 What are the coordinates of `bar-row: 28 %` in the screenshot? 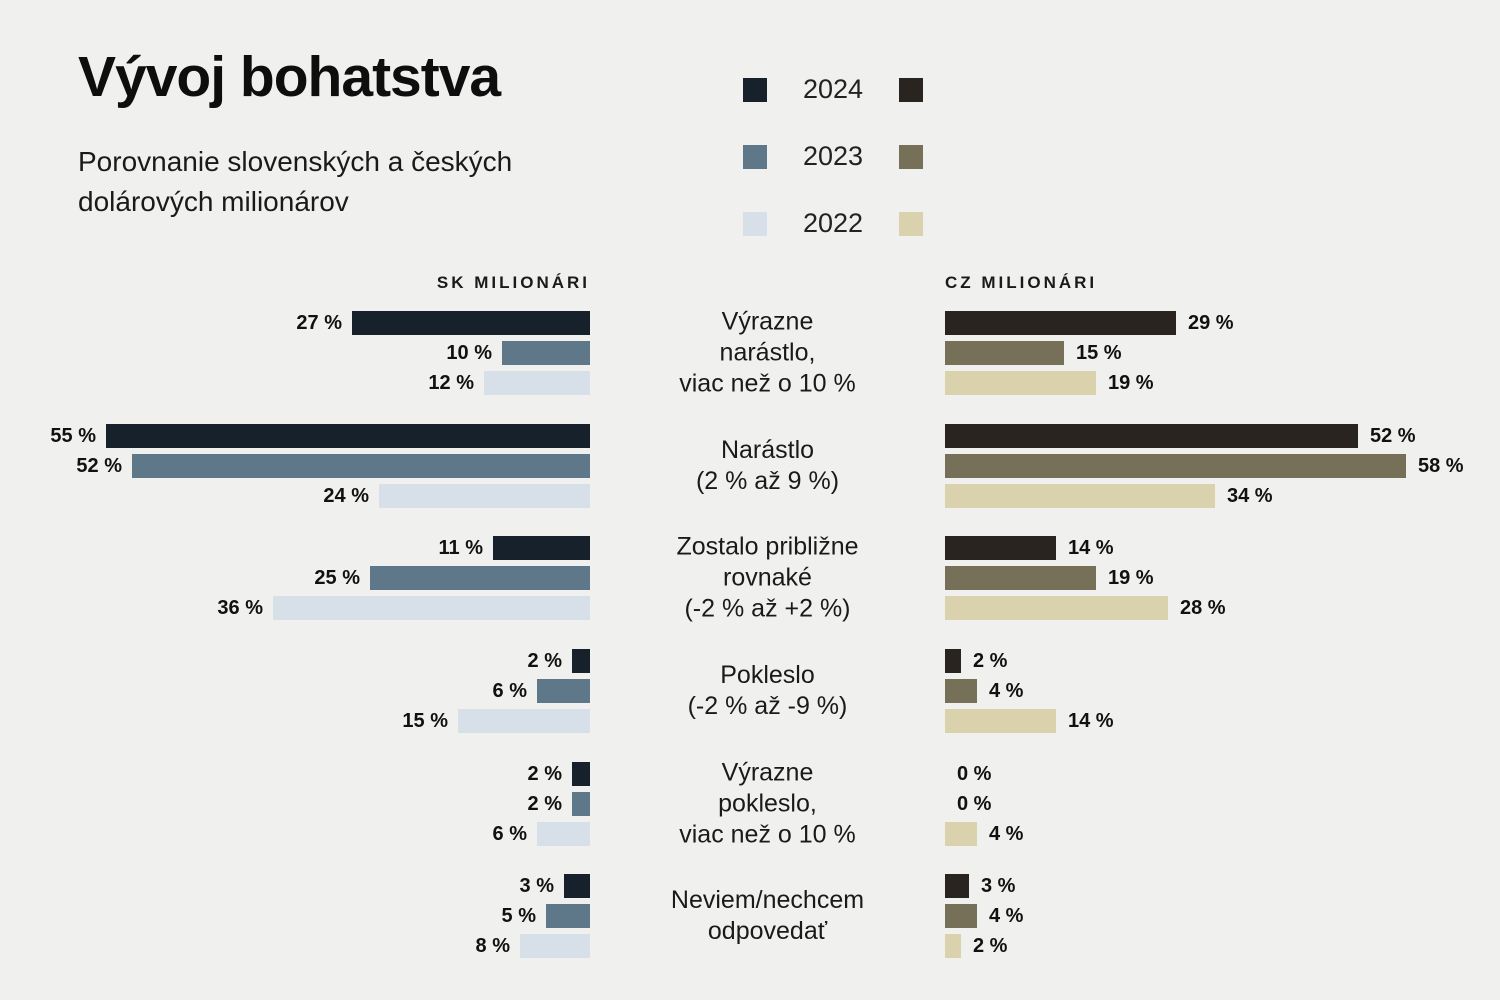 It's located at (1085, 608).